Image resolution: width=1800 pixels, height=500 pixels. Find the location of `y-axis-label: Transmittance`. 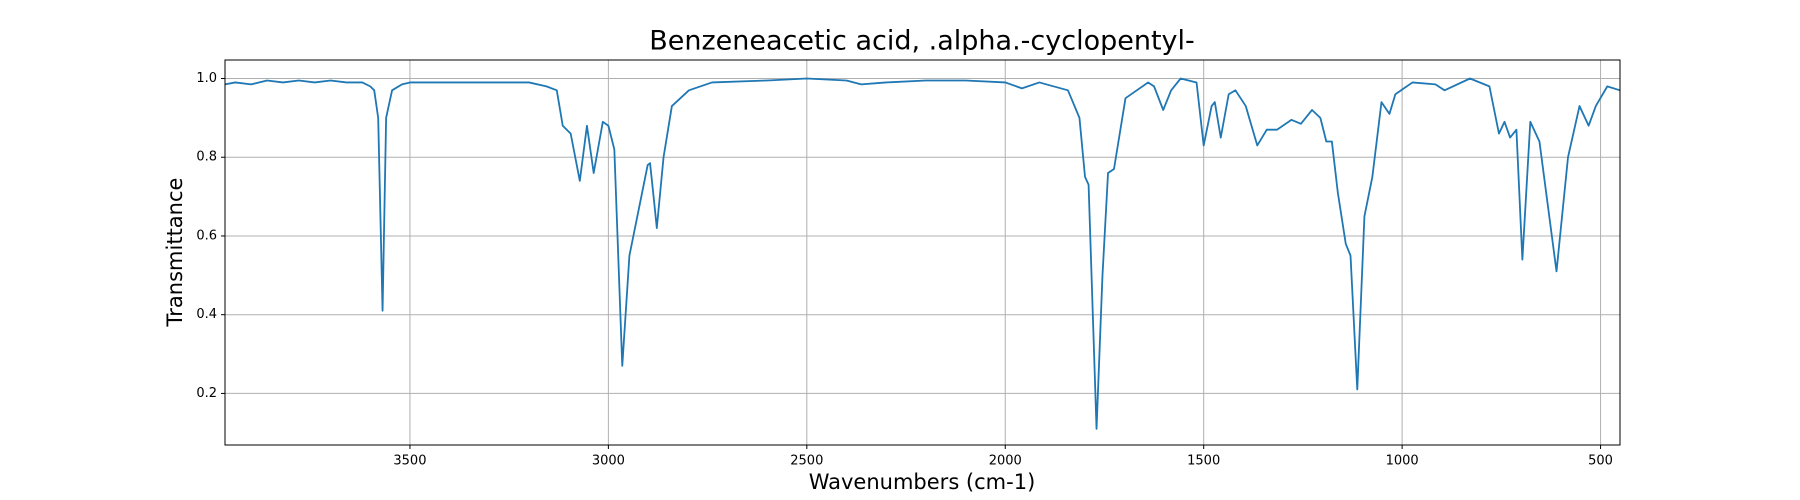

y-axis-label: Transmittance is located at coordinates (175, 253).